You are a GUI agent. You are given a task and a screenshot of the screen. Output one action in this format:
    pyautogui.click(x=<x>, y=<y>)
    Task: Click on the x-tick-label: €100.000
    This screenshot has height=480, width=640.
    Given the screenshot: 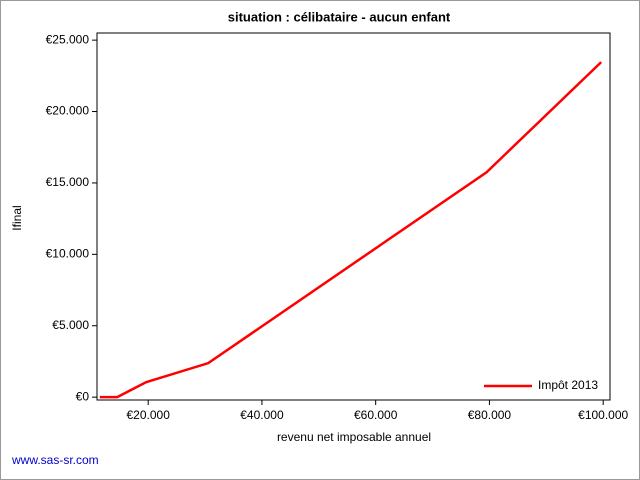 What is the action you would take?
    pyautogui.click(x=603, y=415)
    